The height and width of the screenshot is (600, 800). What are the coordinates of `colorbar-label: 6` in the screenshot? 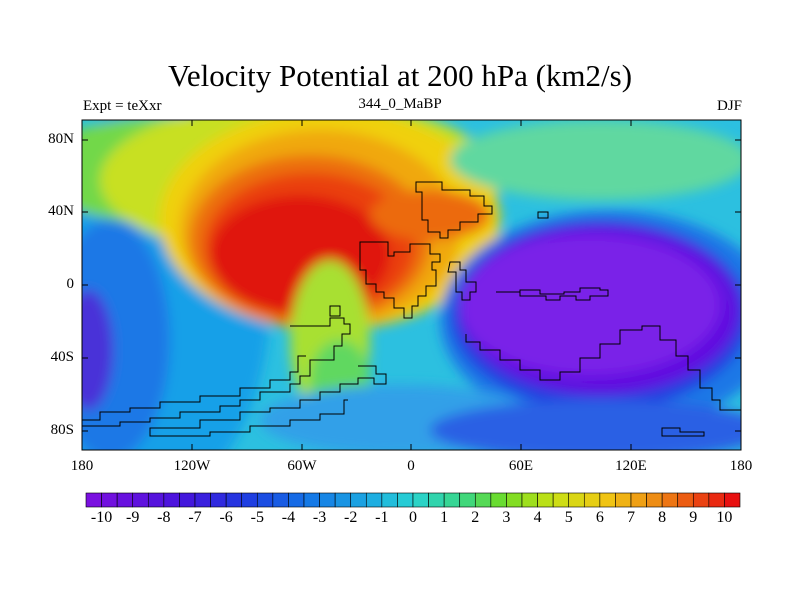 It's located at (599, 517).